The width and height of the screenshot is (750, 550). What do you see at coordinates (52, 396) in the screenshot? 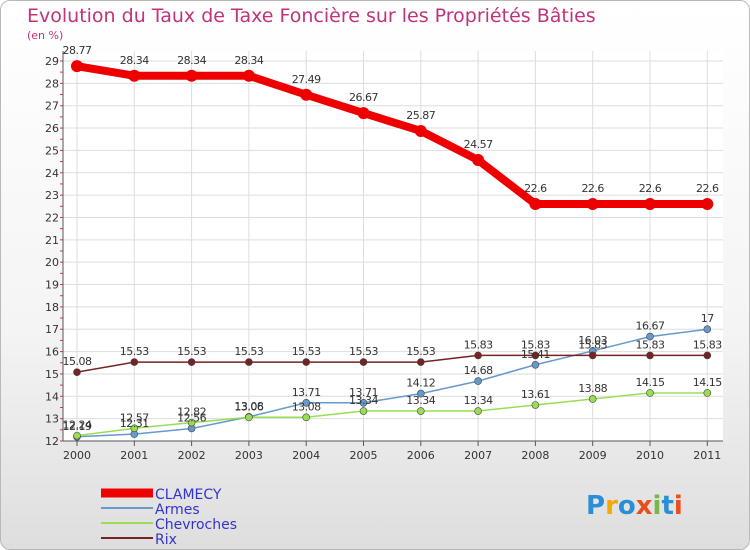
I see `y-tick-label: 14` at bounding box center [52, 396].